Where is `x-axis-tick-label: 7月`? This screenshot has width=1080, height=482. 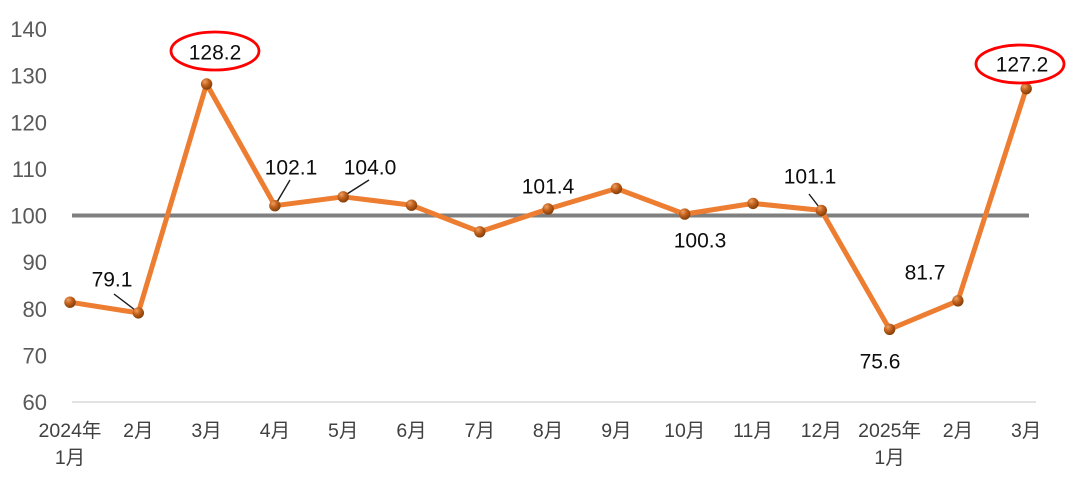 x-axis-tick-label: 7月 is located at coordinates (480, 431).